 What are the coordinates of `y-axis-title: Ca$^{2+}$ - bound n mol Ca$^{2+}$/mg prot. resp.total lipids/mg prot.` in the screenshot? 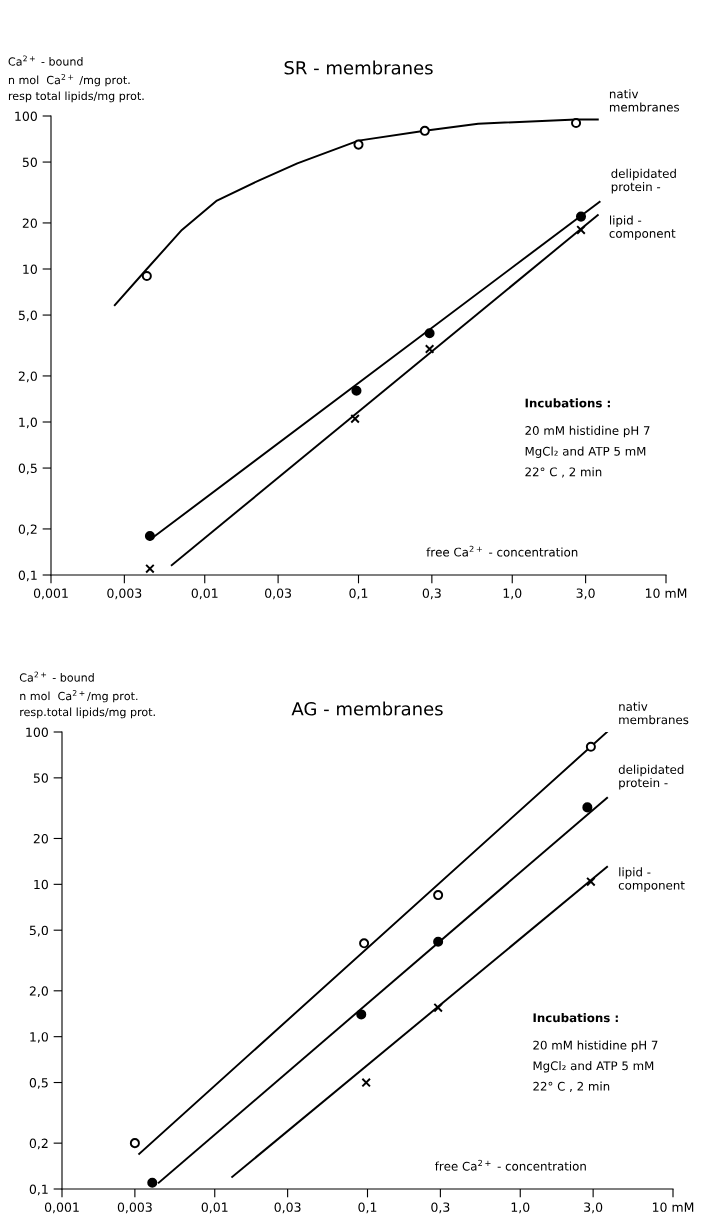 It's located at (87, 695).